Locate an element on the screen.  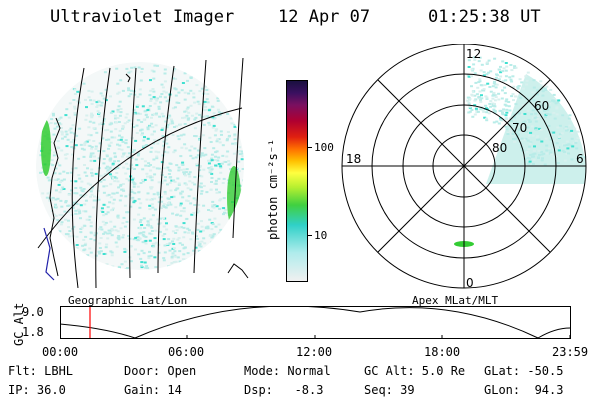
time-tick-1800: 18:00 is located at coordinates (442, 352).